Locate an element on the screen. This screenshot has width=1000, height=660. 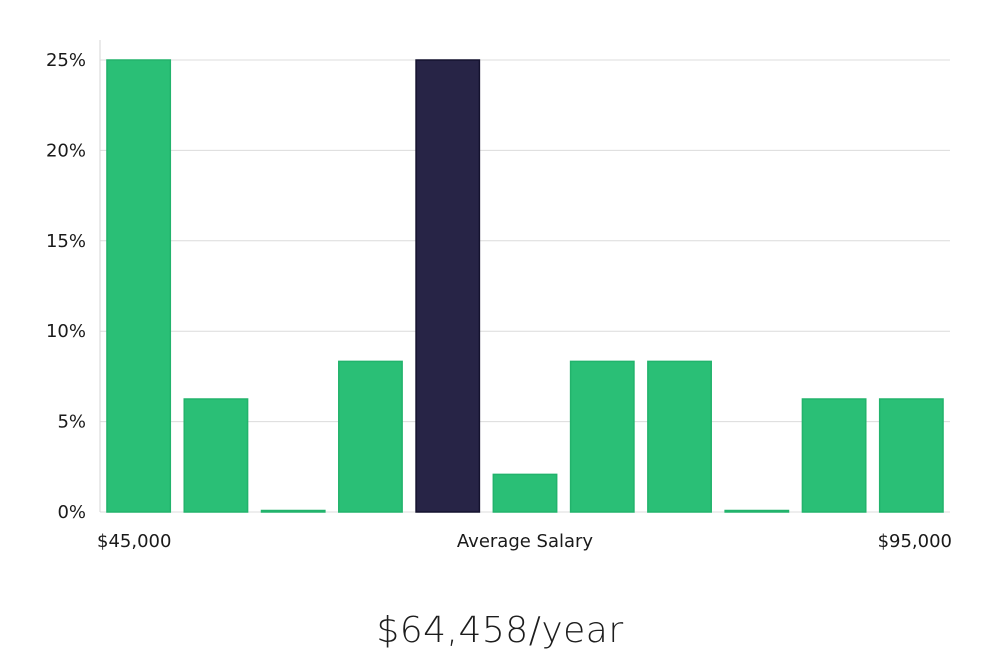
average-salary-value: $64,458/year is located at coordinates (500, 630).